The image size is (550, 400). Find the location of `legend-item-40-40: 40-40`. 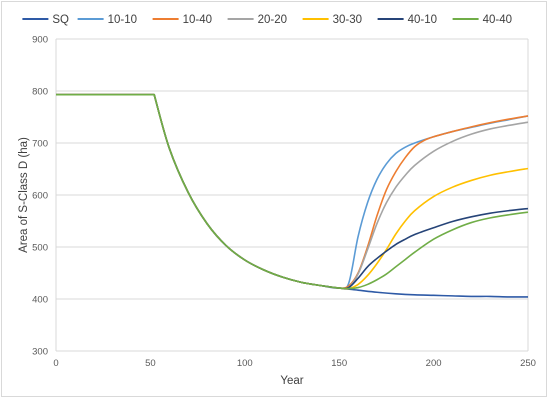

legend-item-40-40: 40-40 is located at coordinates (482, 20).